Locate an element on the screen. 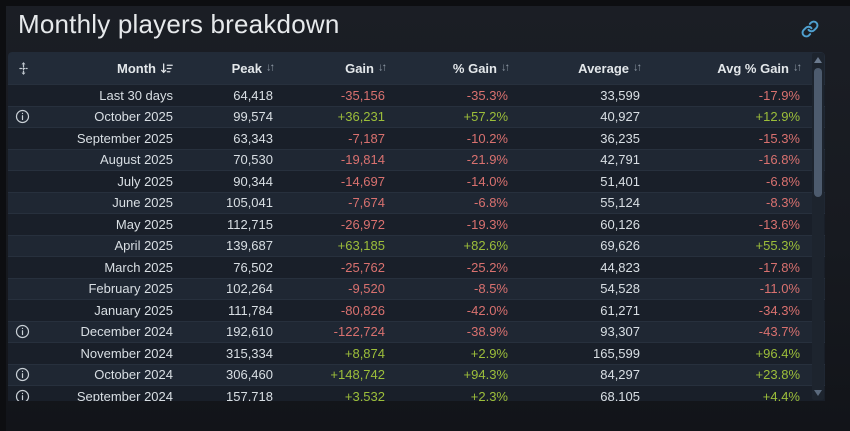  cell-month: October 2025 is located at coordinates (133, 117).